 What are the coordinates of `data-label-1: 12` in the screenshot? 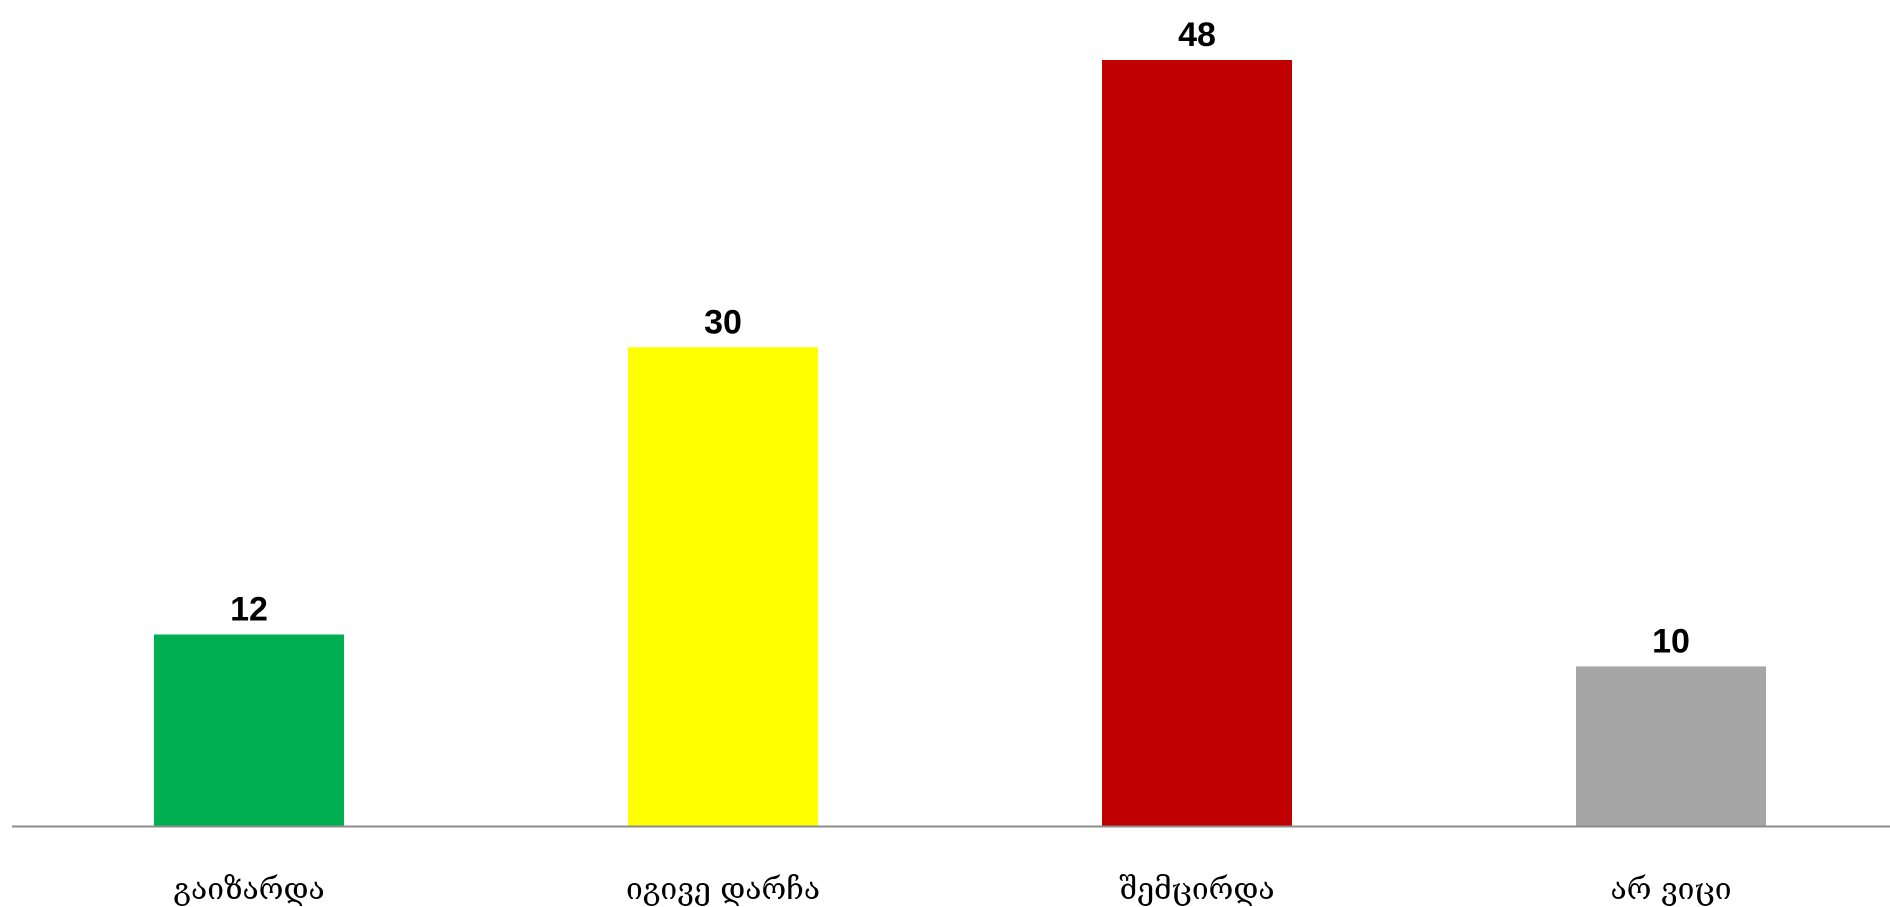 It's located at (249, 610).